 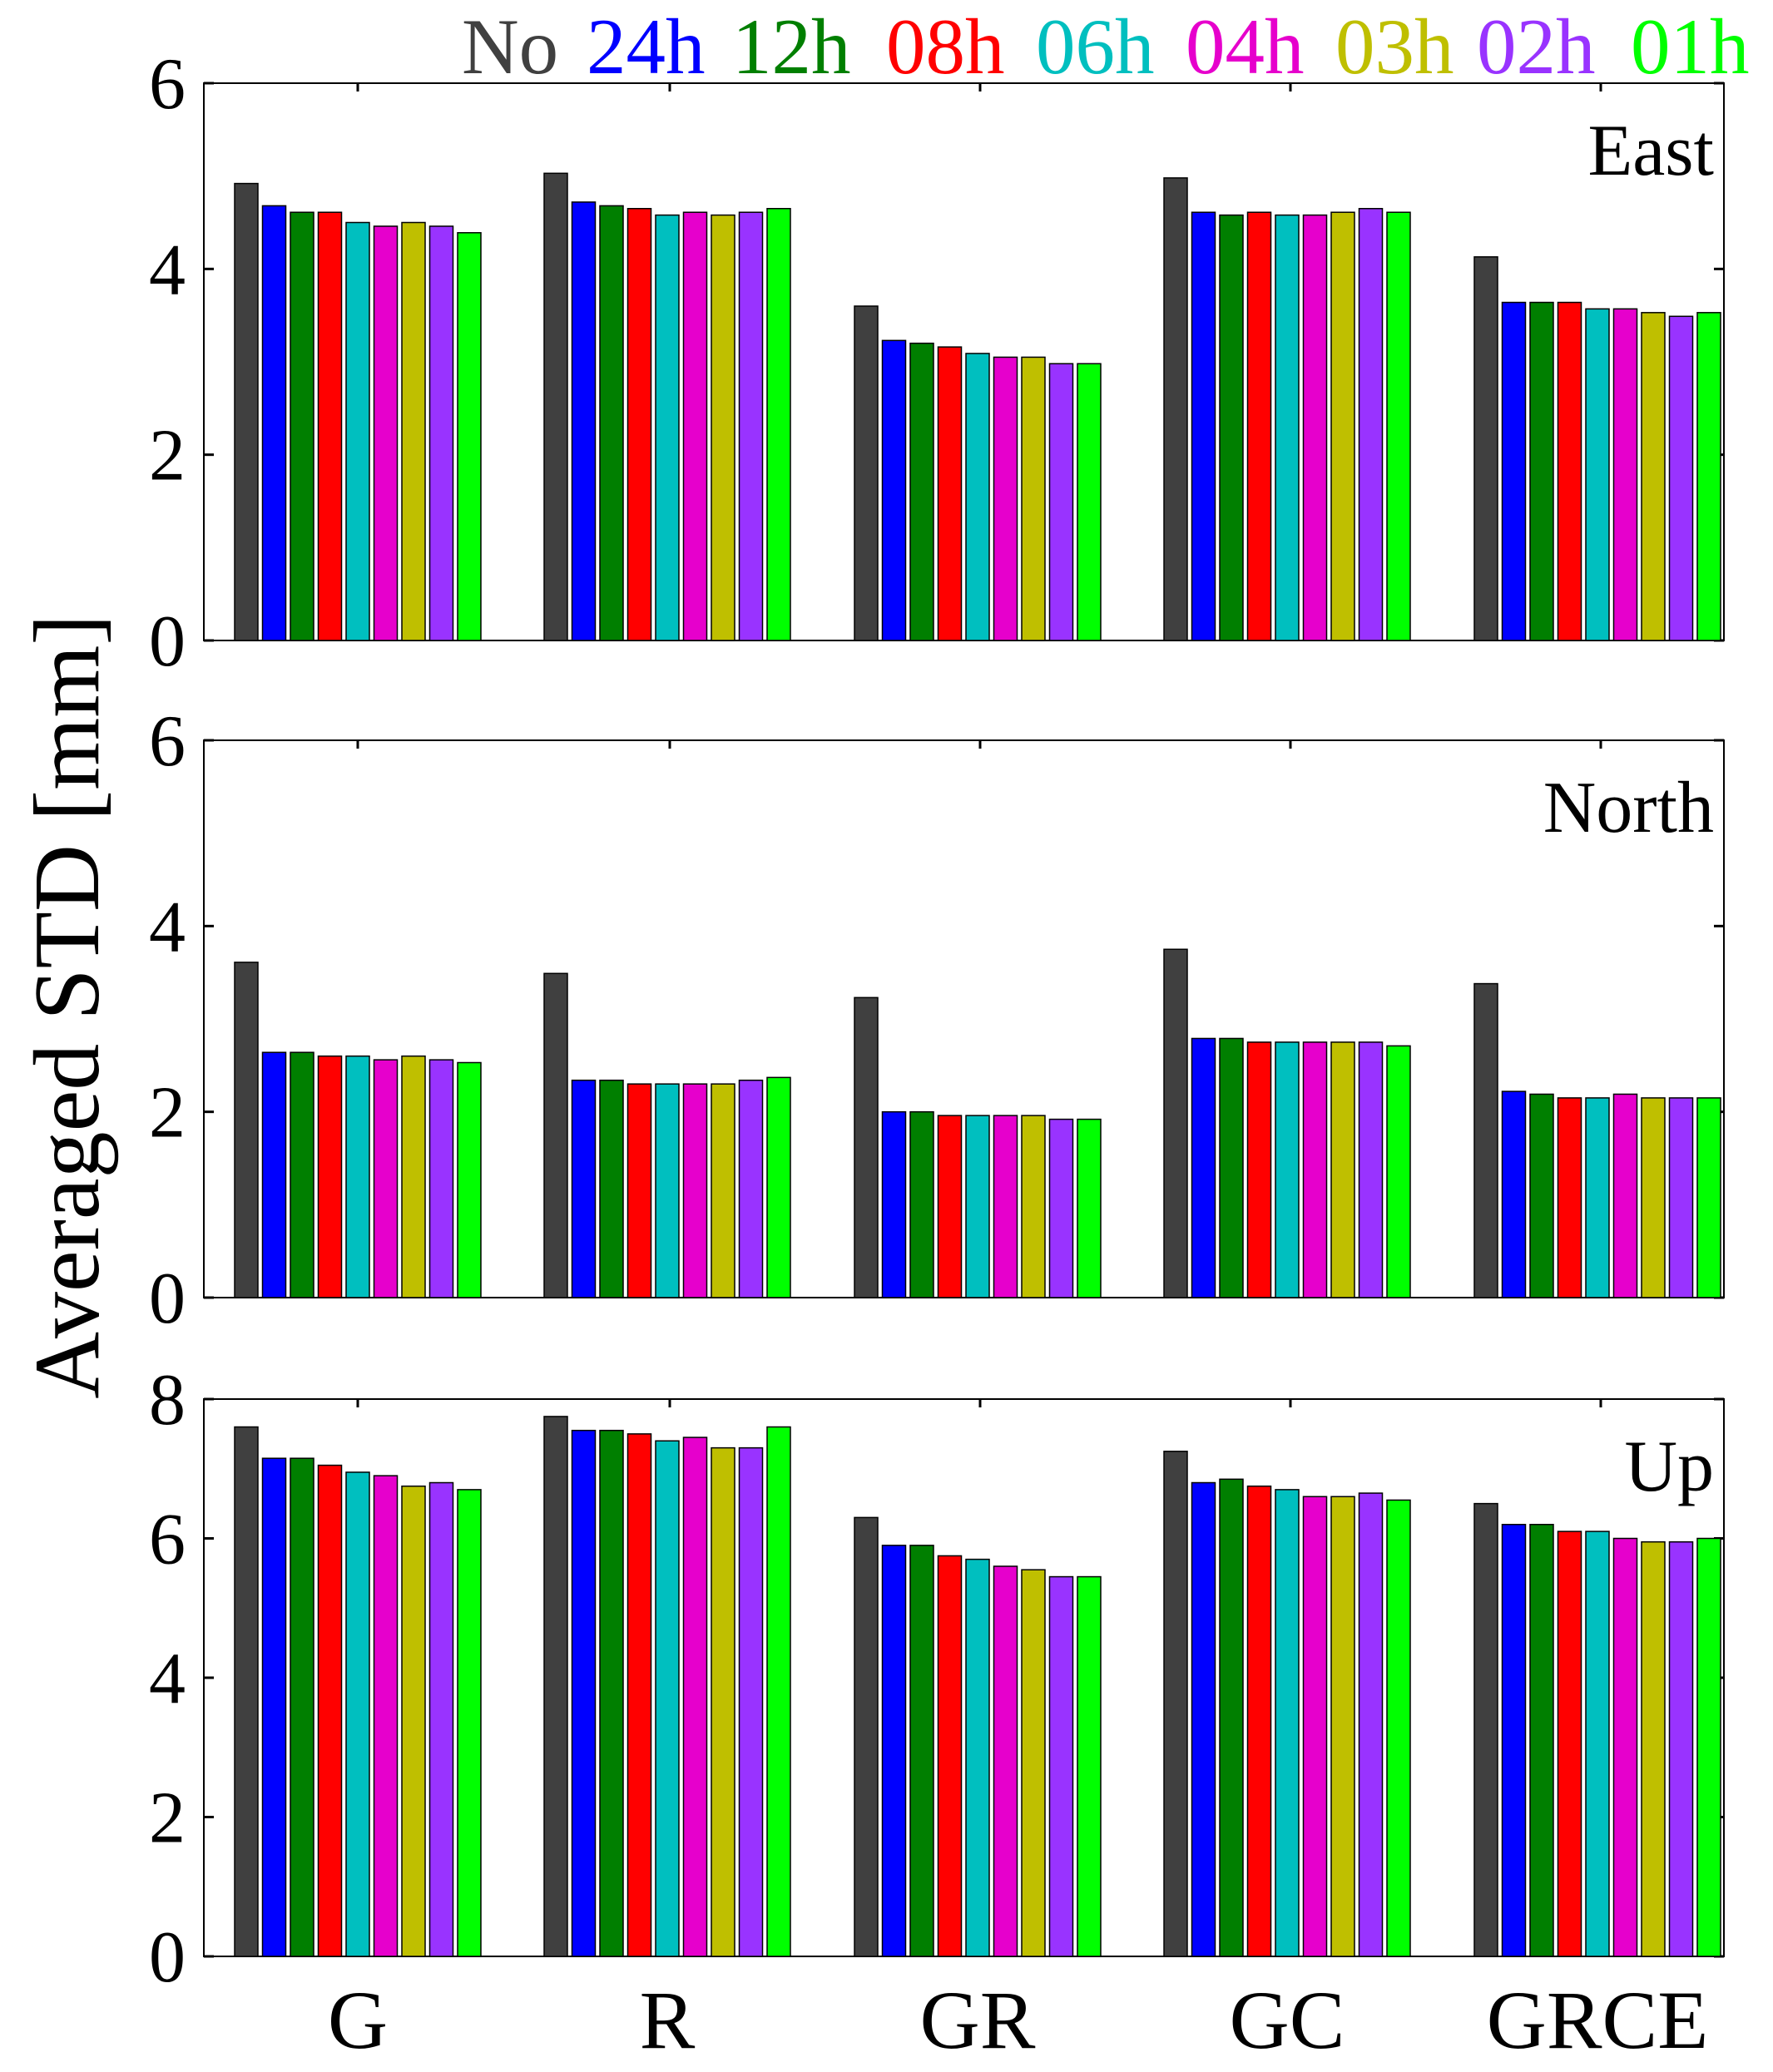 What do you see at coordinates (510, 46) in the screenshot?
I see `legend-item-No: No` at bounding box center [510, 46].